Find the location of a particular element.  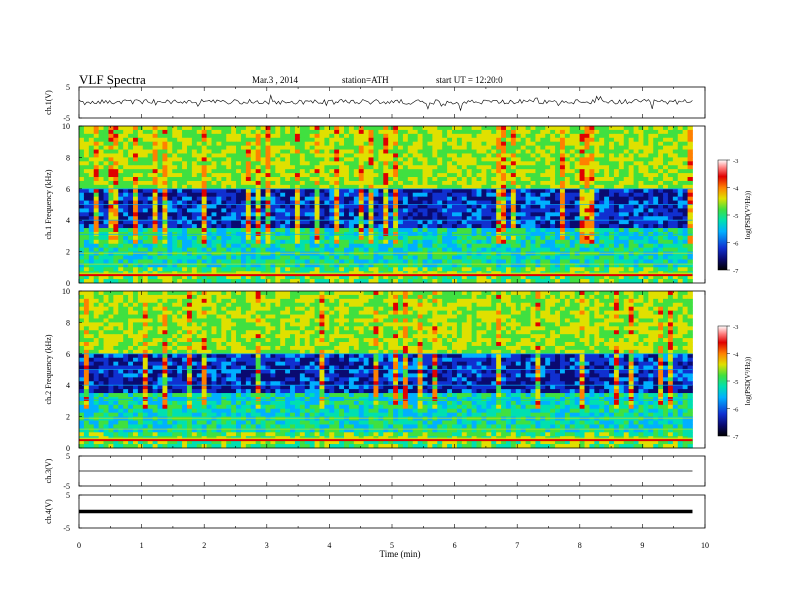

colorbar-ch2: -3 -4 -5 -6 -7 log(PSD(V²/Hz)) is located at coordinates (734, 382).